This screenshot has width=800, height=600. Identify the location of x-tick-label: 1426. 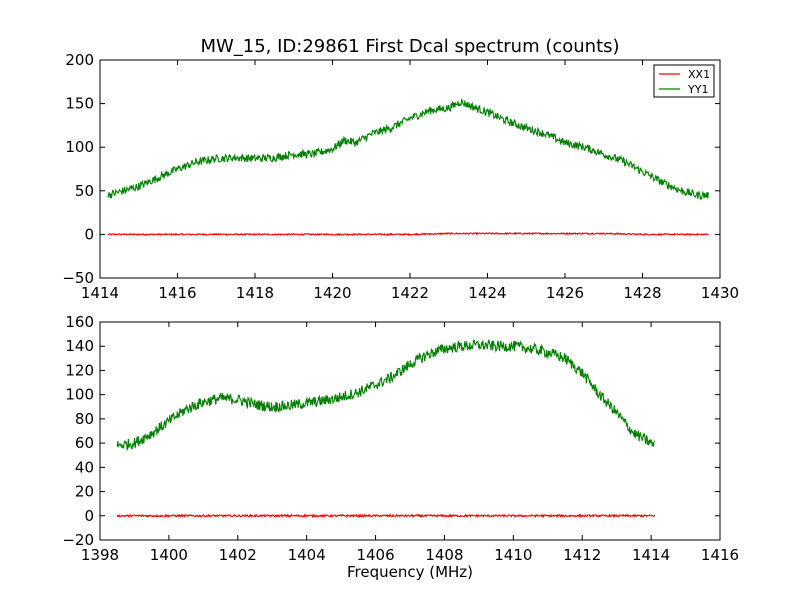
(565, 293).